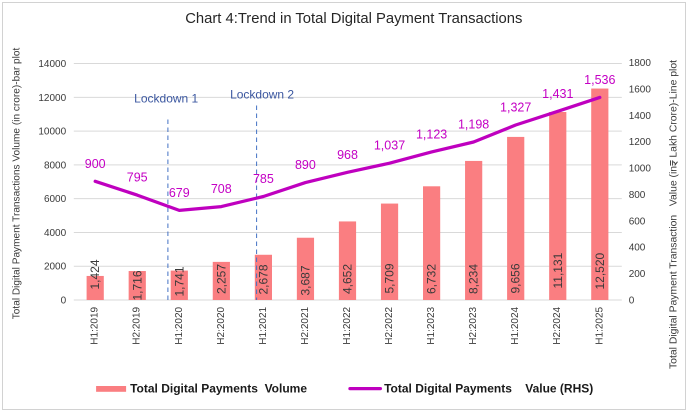  Describe the element at coordinates (166, 98) in the screenshot. I see `svg-text: Lockdown 1` at that location.